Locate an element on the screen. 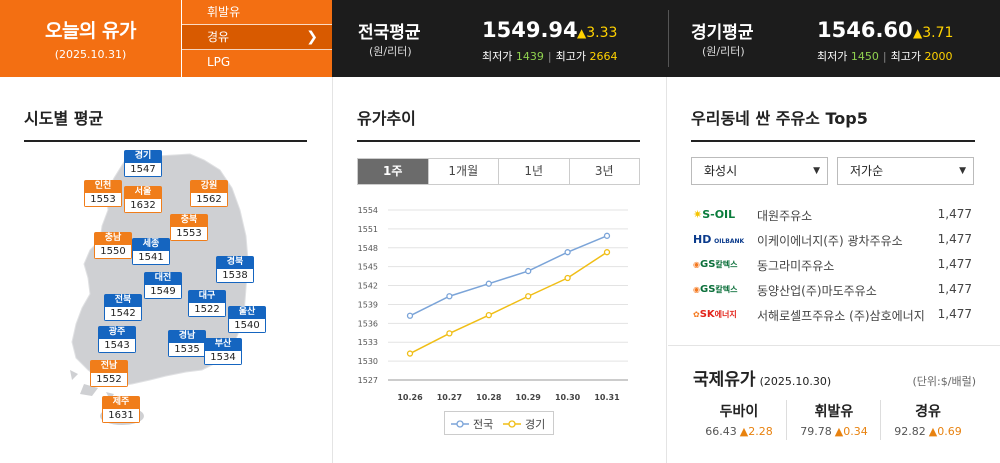 The image size is (1000, 463). y-tick-label: 1536 is located at coordinates (368, 323).